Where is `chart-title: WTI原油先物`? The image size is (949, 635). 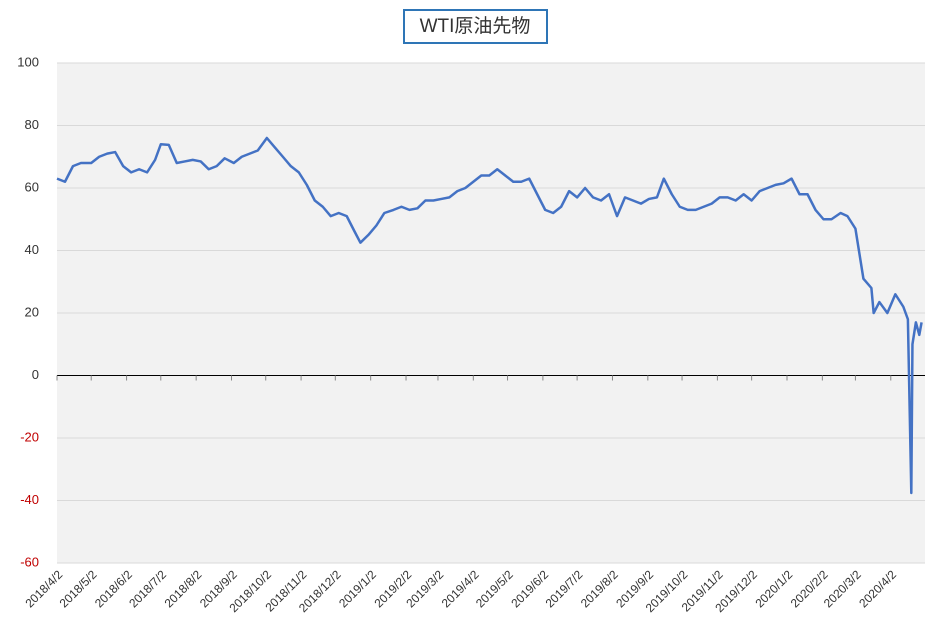 chart-title: WTI原油先物 is located at coordinates (475, 26).